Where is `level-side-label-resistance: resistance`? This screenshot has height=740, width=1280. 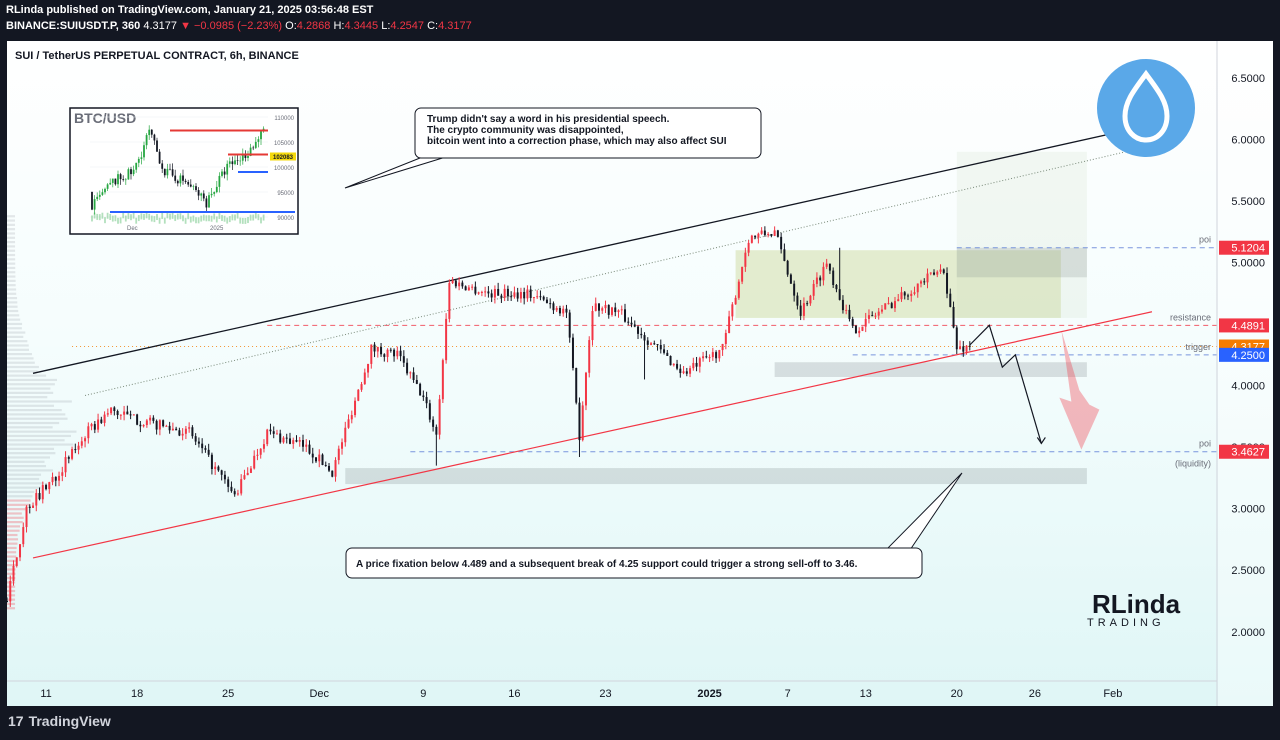
level-side-label-resistance: resistance is located at coordinates (1190, 317).